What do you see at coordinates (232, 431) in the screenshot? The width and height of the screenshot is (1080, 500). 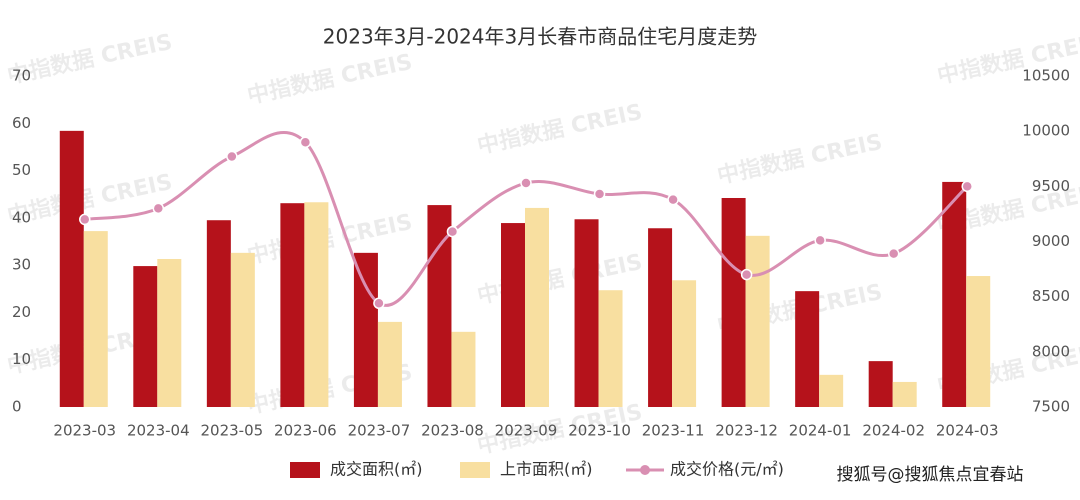 I see `x-tick-label: 2023-05` at bounding box center [232, 431].